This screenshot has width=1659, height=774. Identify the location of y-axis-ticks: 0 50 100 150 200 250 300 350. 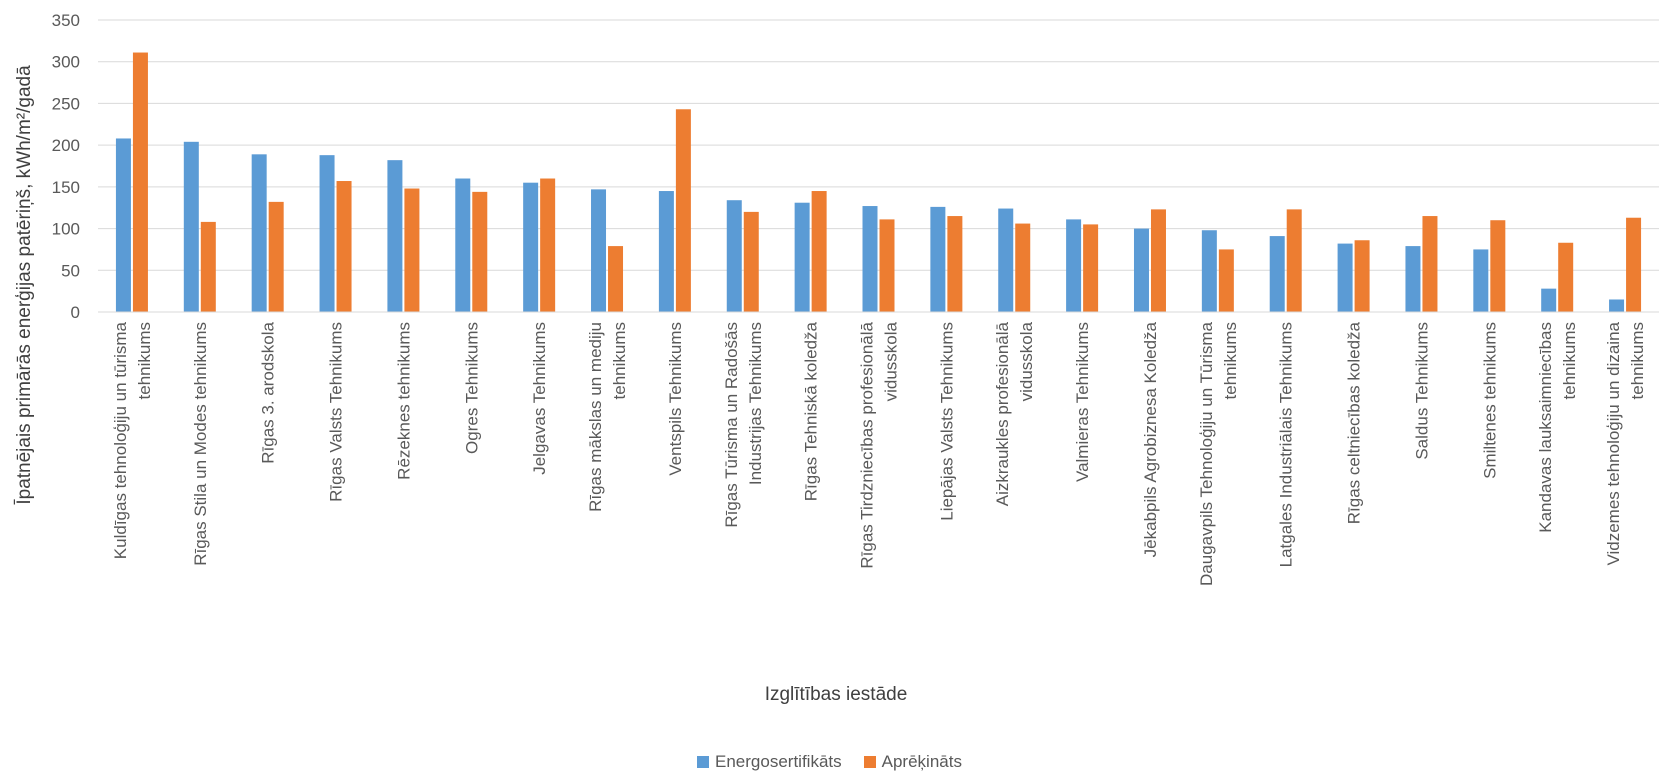
(66, 166).